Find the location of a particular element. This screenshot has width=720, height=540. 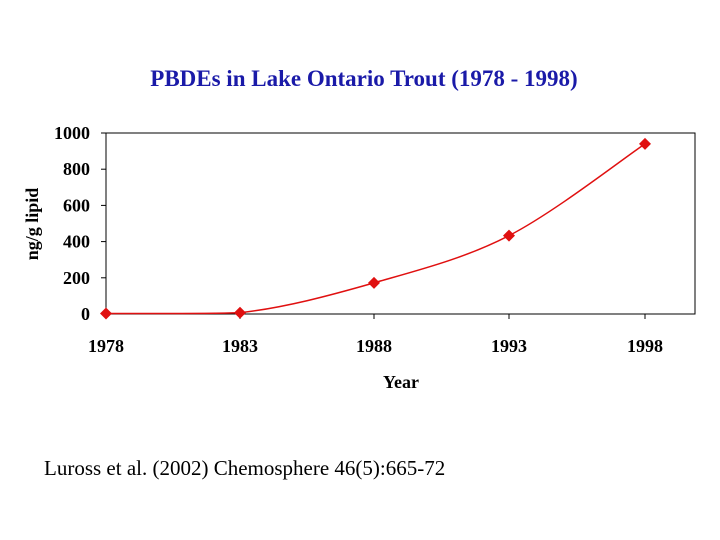

x-tick-label: 1983 is located at coordinates (240, 346).